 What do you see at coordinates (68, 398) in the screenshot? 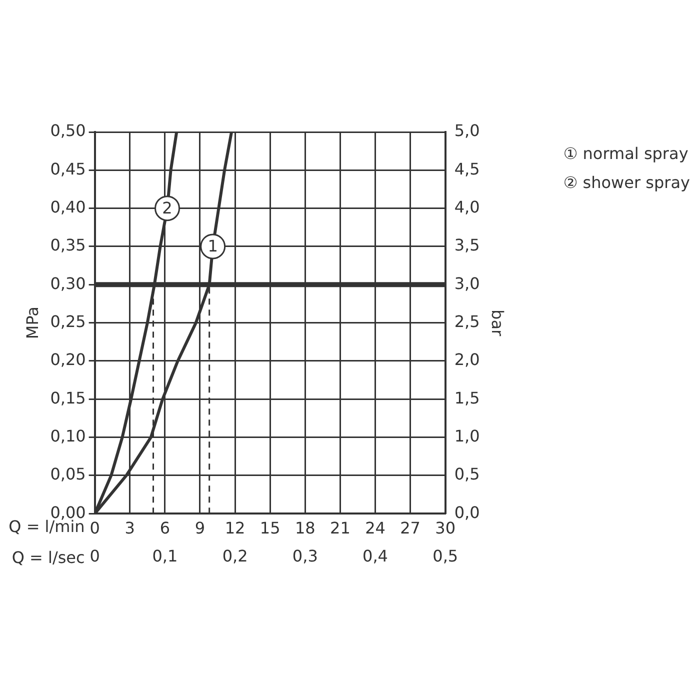
I see `y-tick-label: 0,15` at bounding box center [68, 398].